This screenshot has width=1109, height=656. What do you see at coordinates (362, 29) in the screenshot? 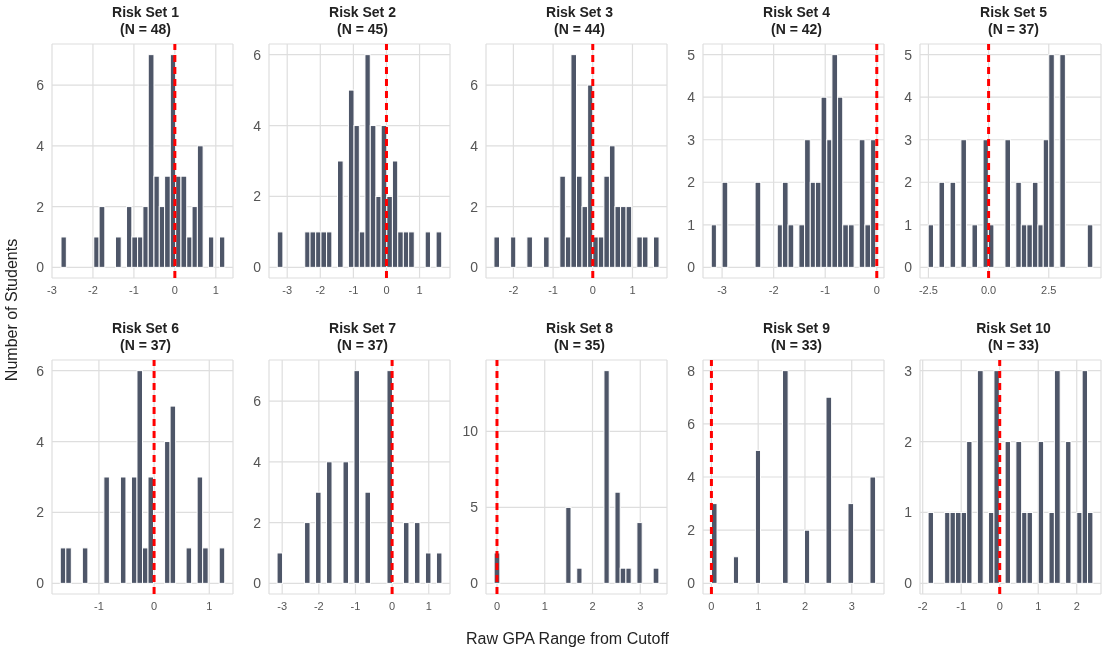
I see `chart-subtitle: (N = 45)` at bounding box center [362, 29].